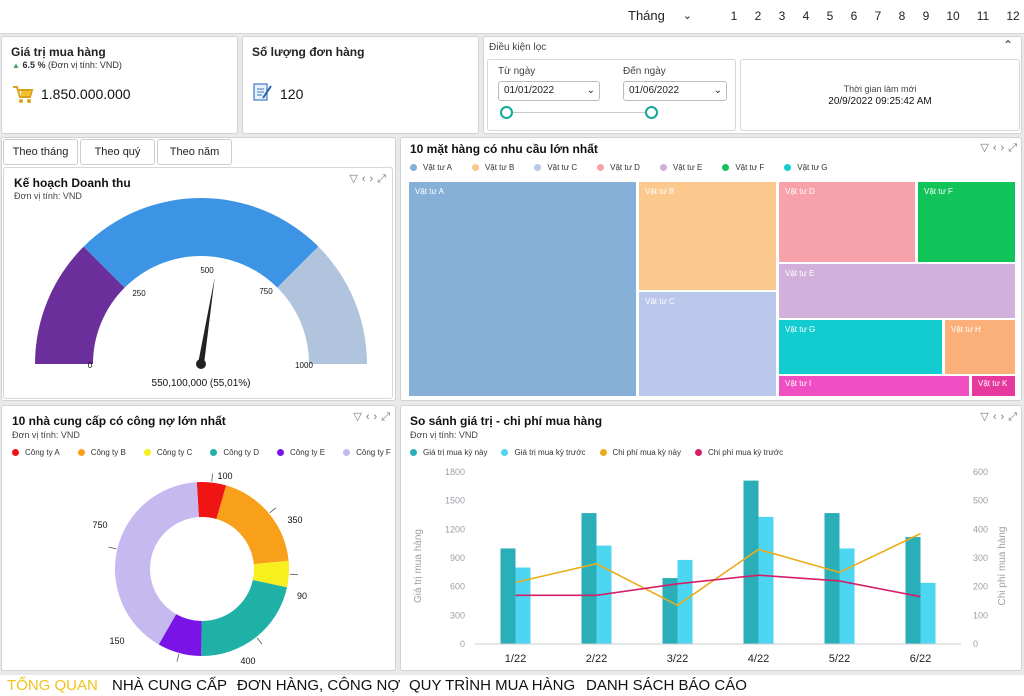 The height and width of the screenshot is (696, 1024). Describe the element at coordinates (707, 236) in the screenshot. I see `treemap-tile: Vật tư B` at that location.